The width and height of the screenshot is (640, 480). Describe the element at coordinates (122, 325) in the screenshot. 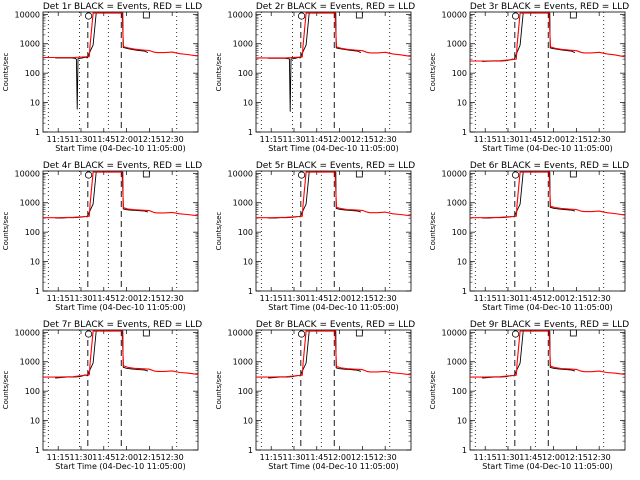

I see `plot-title: Det 7r BLACK = Events, RED = LLD` at that location.